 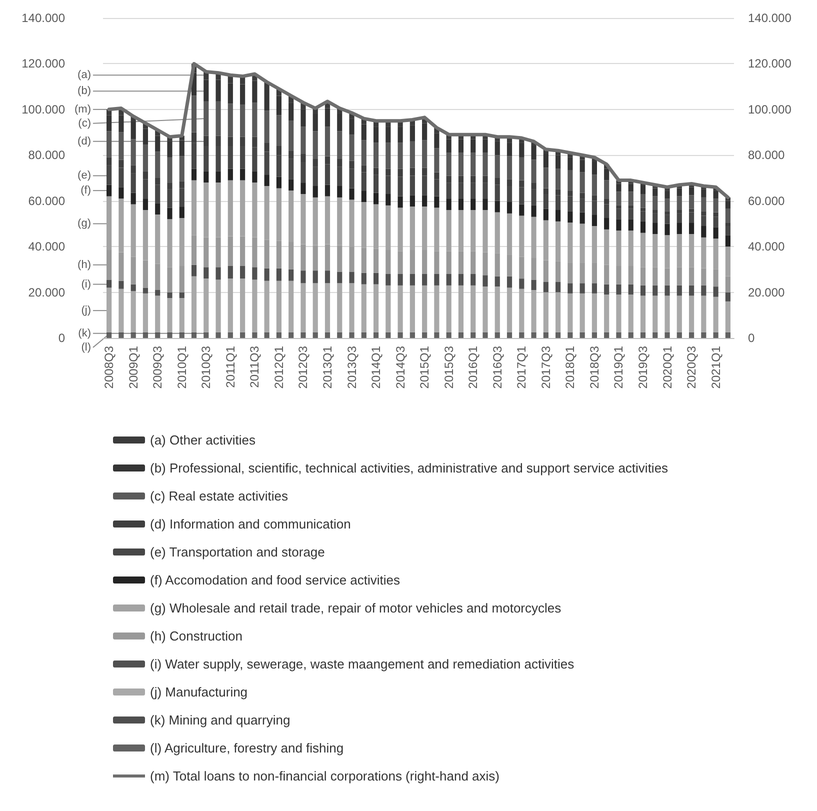 What do you see at coordinates (255, 367) in the screenshot?
I see `x-tick-label: 2011Q3` at bounding box center [255, 367].